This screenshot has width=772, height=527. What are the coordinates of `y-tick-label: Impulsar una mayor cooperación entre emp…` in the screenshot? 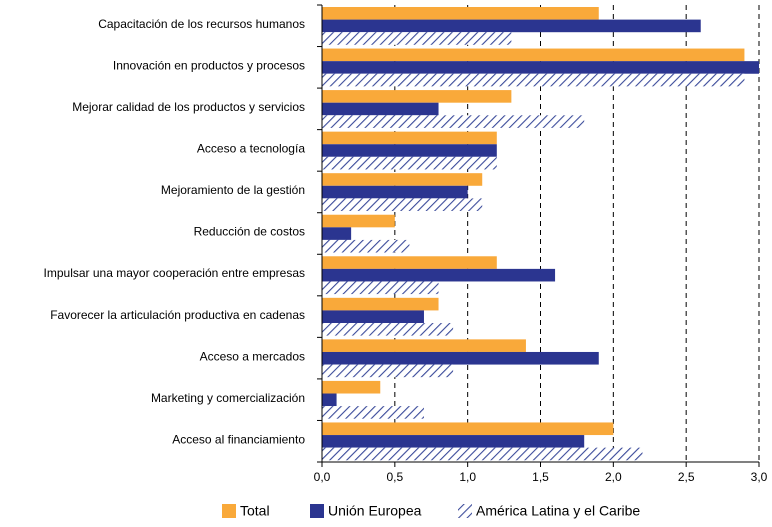 It's located at (174, 273).